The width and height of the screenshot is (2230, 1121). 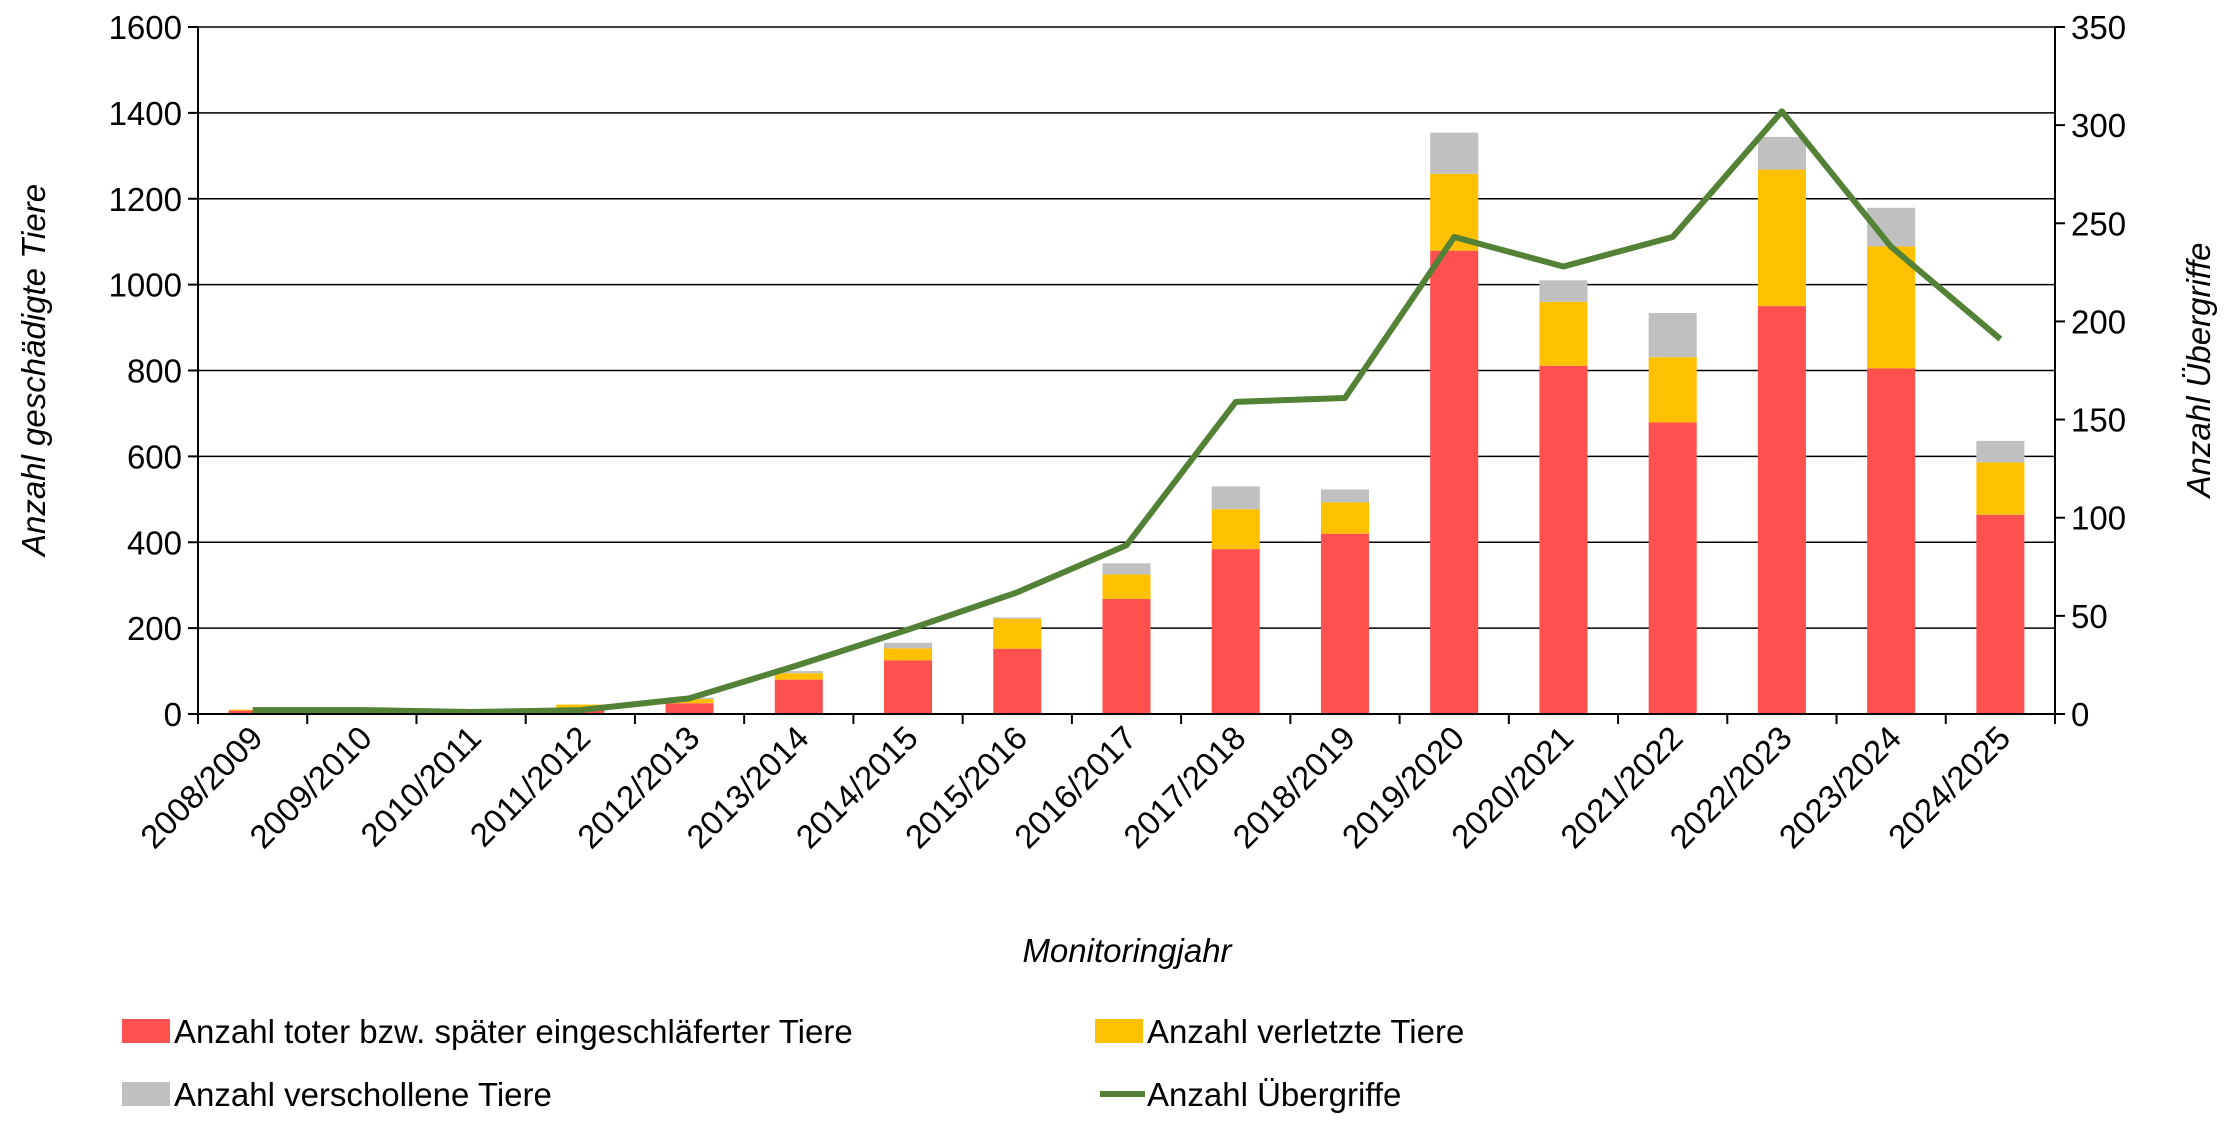 What do you see at coordinates (154, 371) in the screenshot?
I see `y-tick-label: 800` at bounding box center [154, 371].